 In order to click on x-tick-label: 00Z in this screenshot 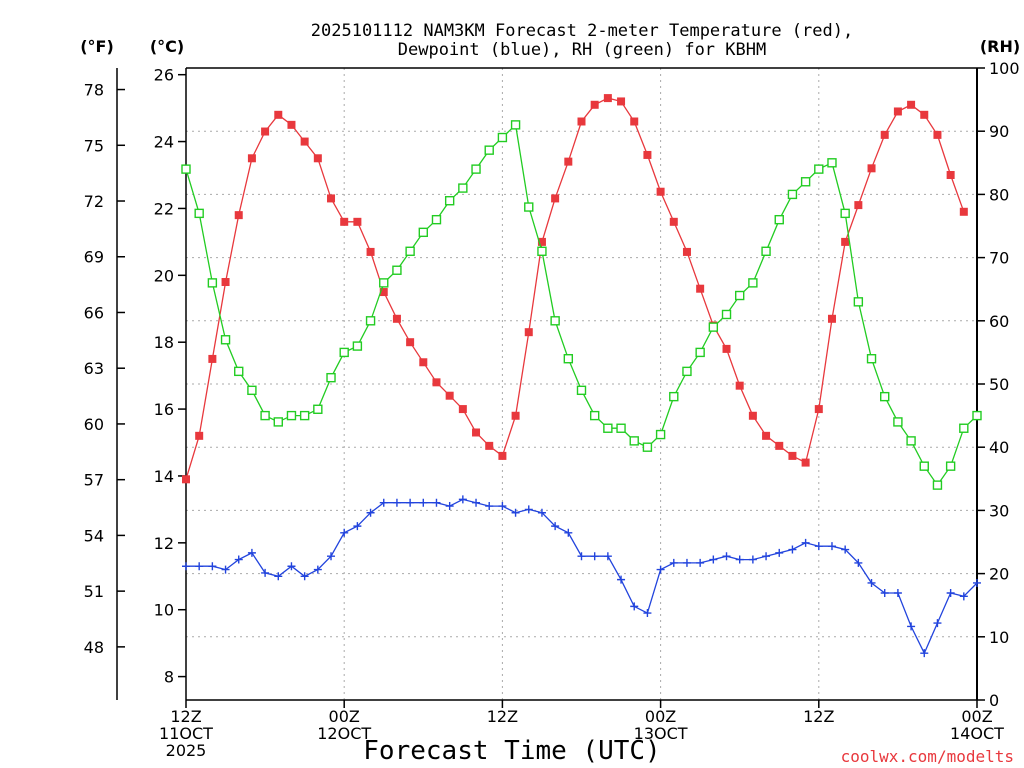, I will do `click(660, 716)`.